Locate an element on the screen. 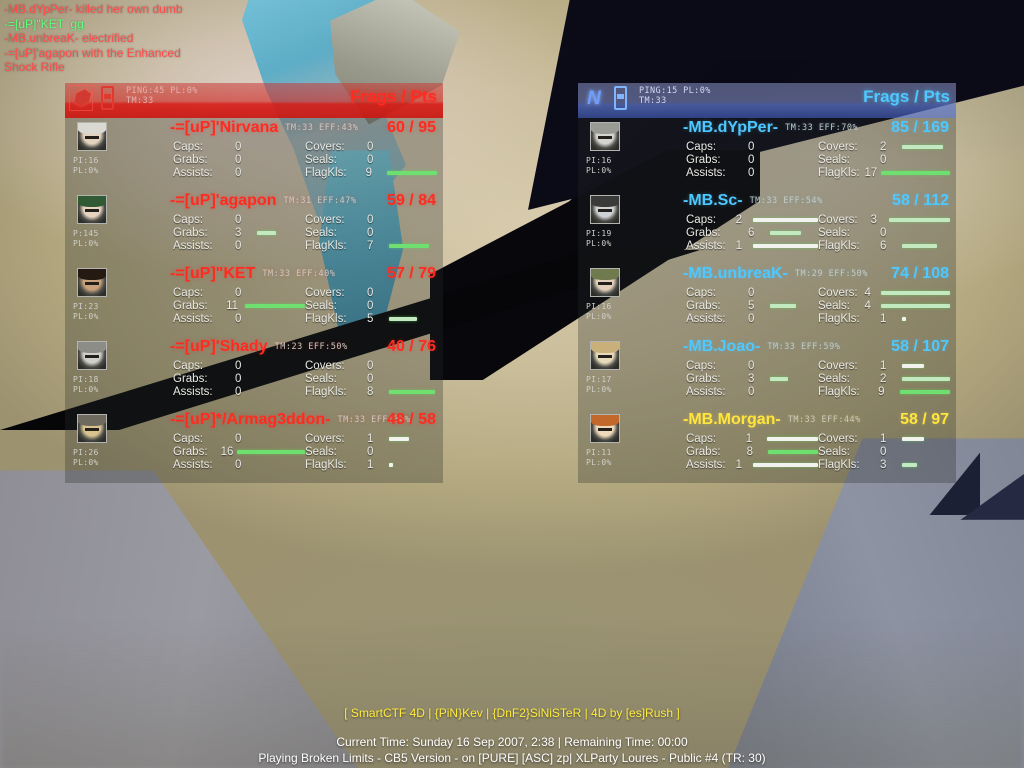  stats-column-right: Covers: 1 Seals: 2 FlagKls: 9 is located at coordinates (884, 378).